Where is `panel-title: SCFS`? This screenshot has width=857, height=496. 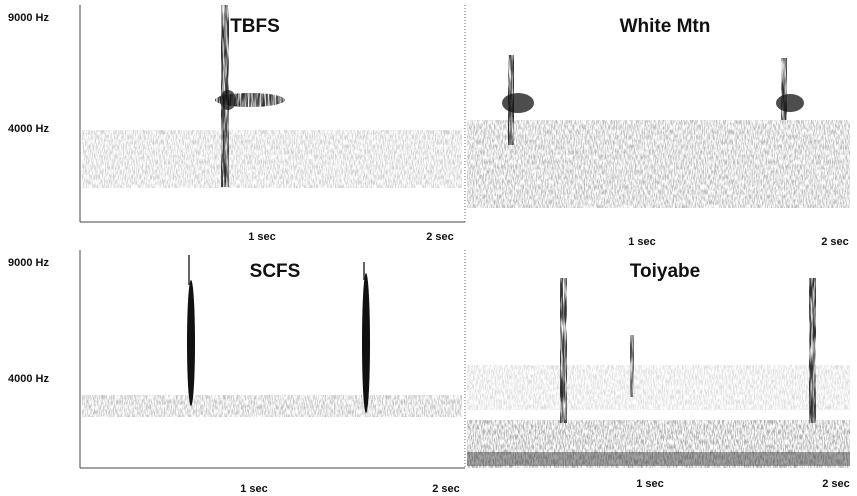
panel-title: SCFS is located at coordinates (275, 271).